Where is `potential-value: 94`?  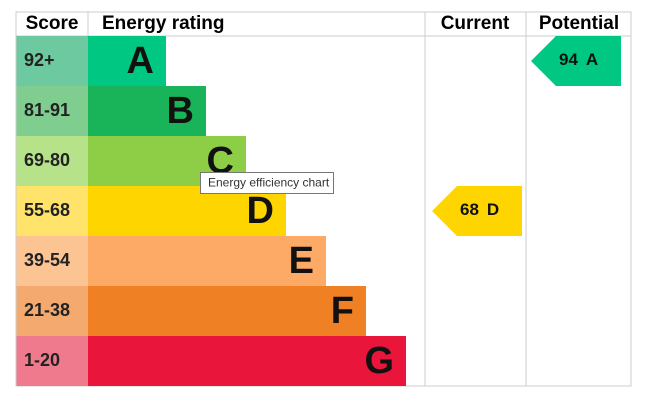 potential-value: 94 is located at coordinates (568, 59).